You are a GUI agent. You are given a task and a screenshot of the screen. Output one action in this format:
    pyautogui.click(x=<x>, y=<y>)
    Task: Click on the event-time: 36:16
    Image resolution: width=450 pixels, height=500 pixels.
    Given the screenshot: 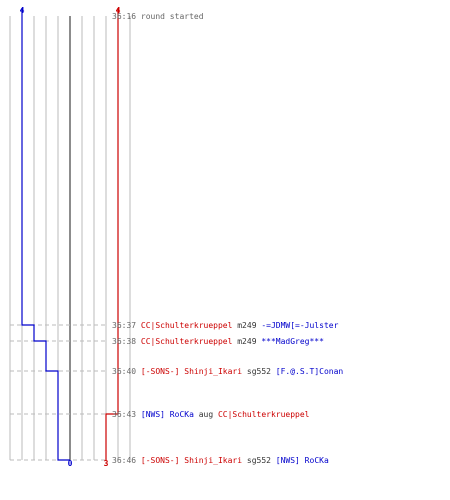 What is the action you would take?
    pyautogui.click(x=126, y=16)
    